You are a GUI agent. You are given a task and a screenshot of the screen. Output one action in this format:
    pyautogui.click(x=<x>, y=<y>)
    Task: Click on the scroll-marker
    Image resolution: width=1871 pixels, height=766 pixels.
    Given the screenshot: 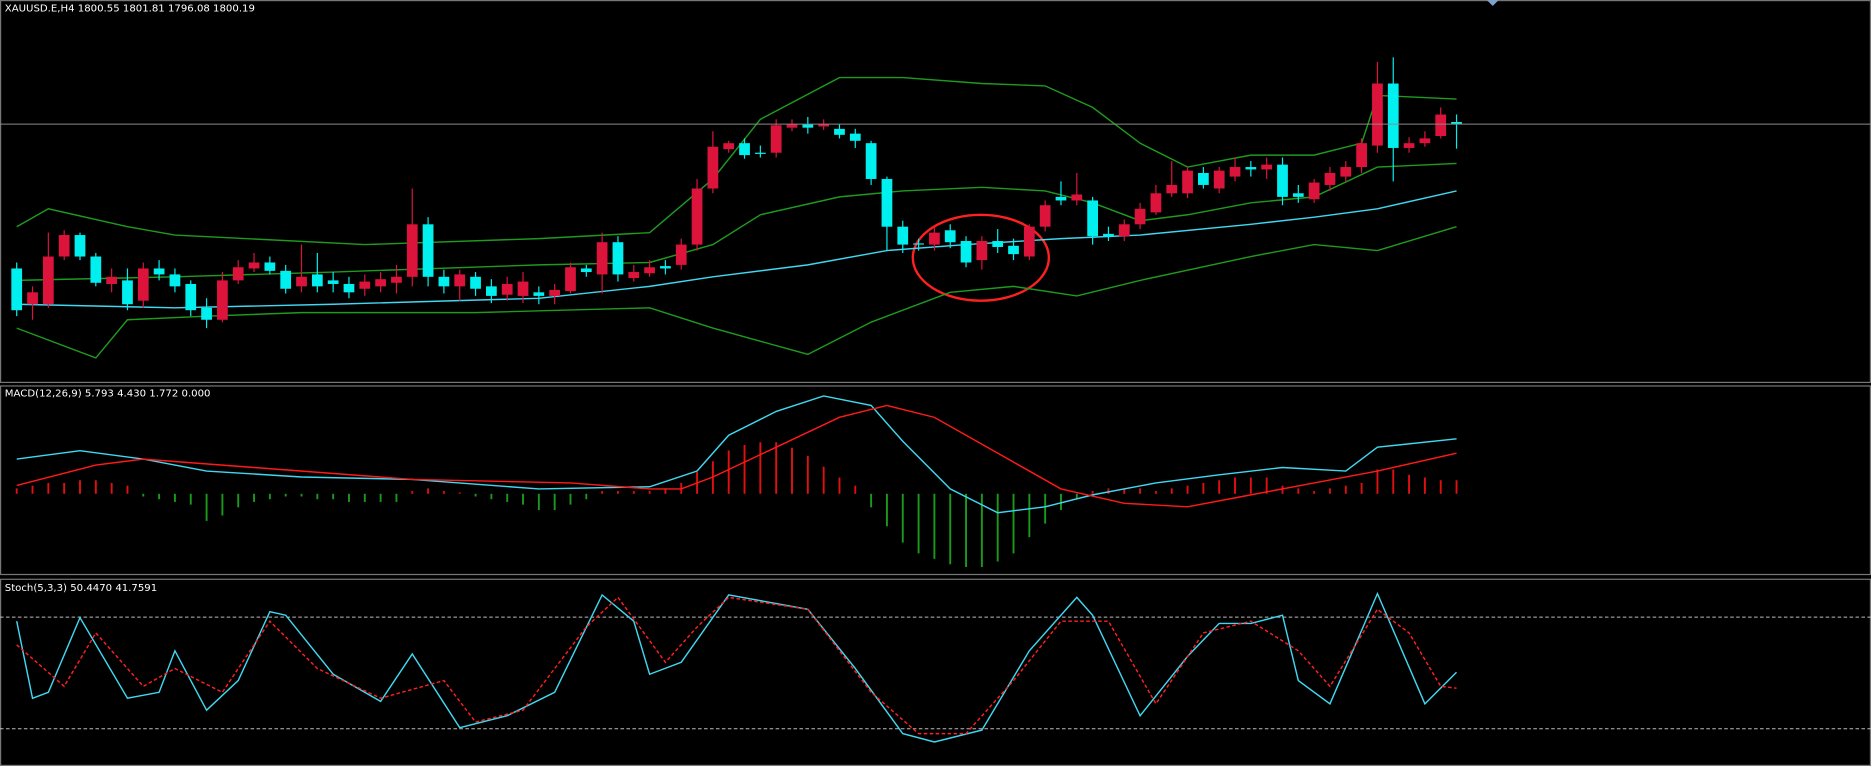 What is the action you would take?
    pyautogui.click(x=1492, y=3)
    